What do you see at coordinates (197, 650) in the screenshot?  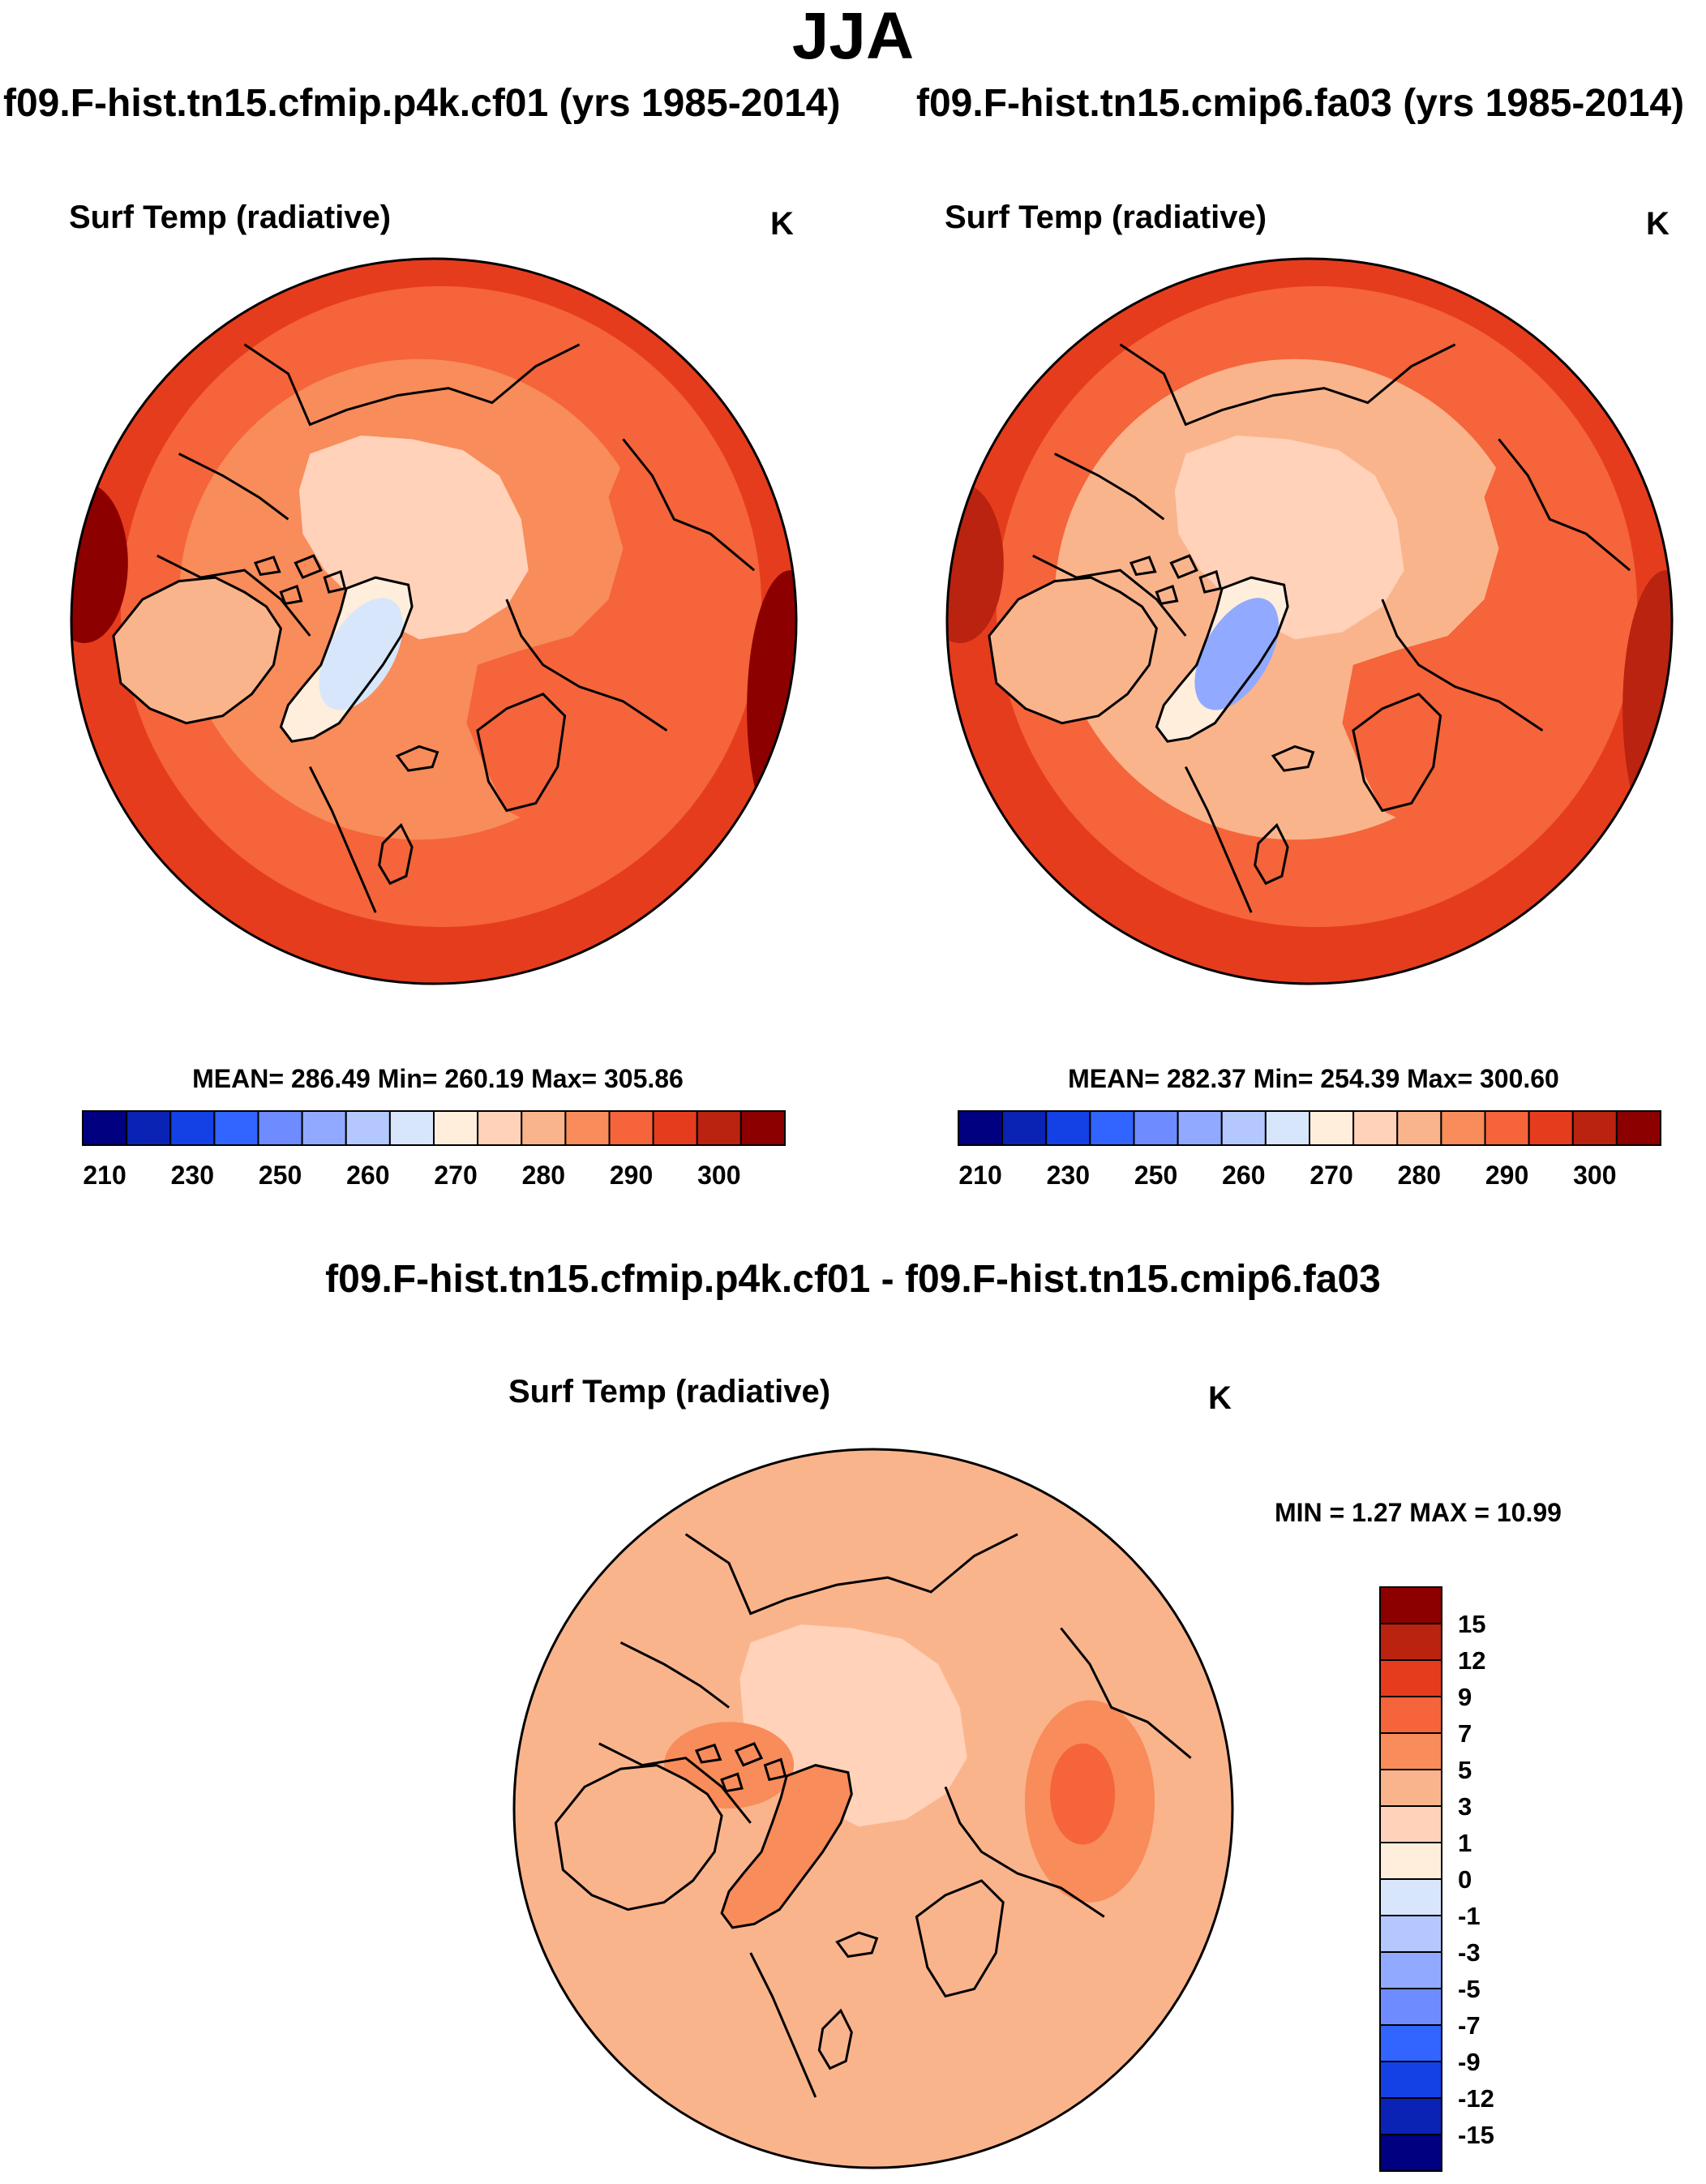 I see `coastline-canada` at bounding box center [197, 650].